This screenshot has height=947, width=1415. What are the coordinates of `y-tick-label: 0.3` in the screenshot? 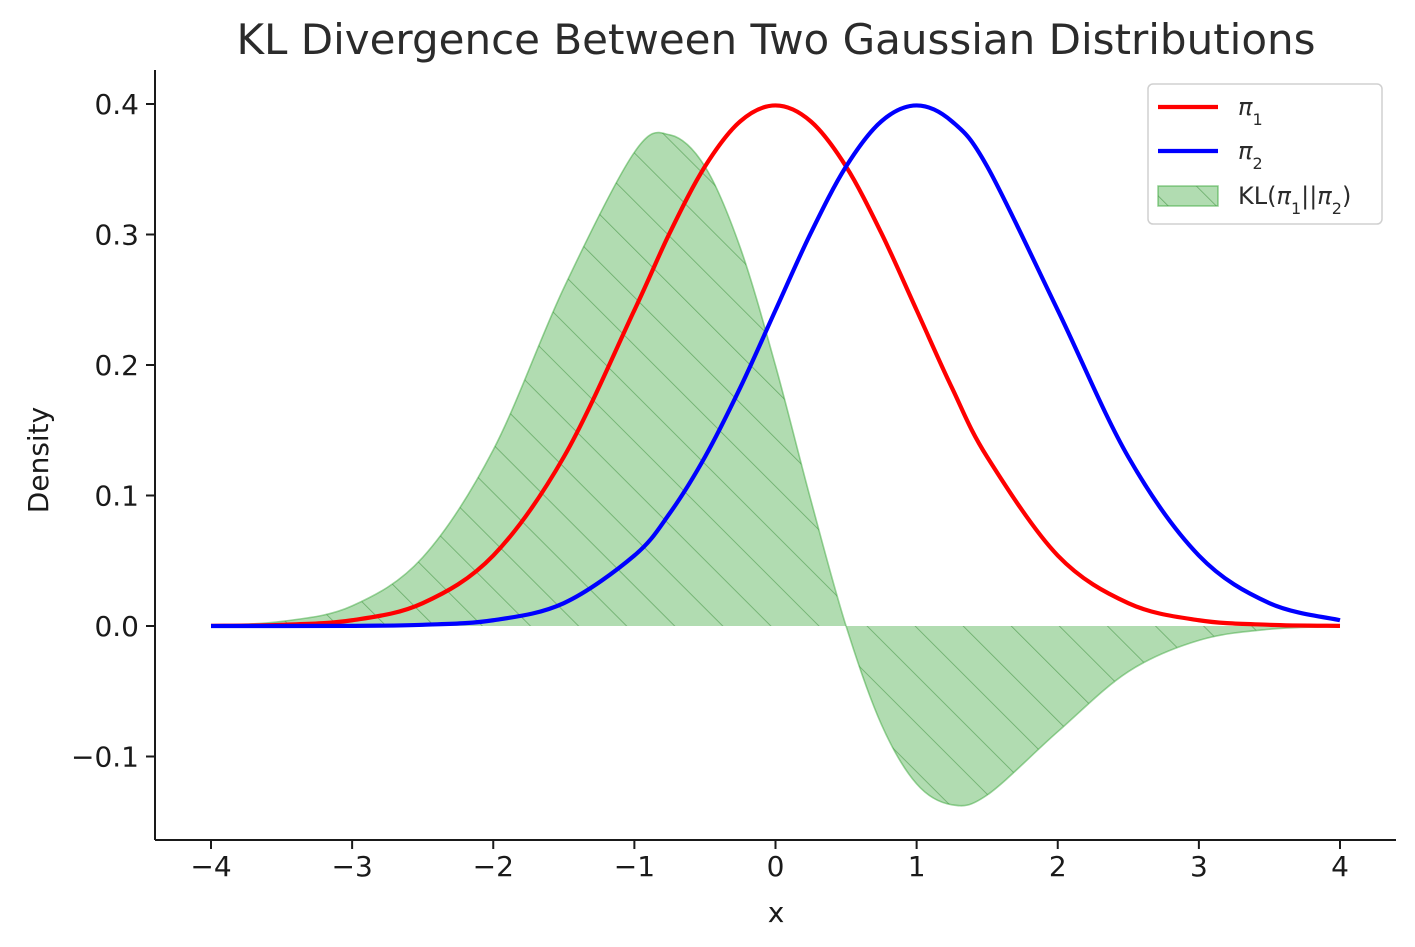 It's located at (116, 235).